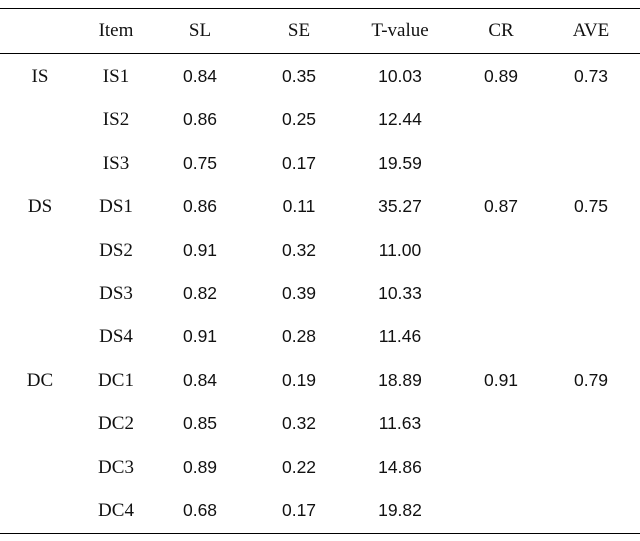 The width and height of the screenshot is (640, 541). Describe the element at coordinates (116, 467) in the screenshot. I see `item-cell: DC3` at that location.